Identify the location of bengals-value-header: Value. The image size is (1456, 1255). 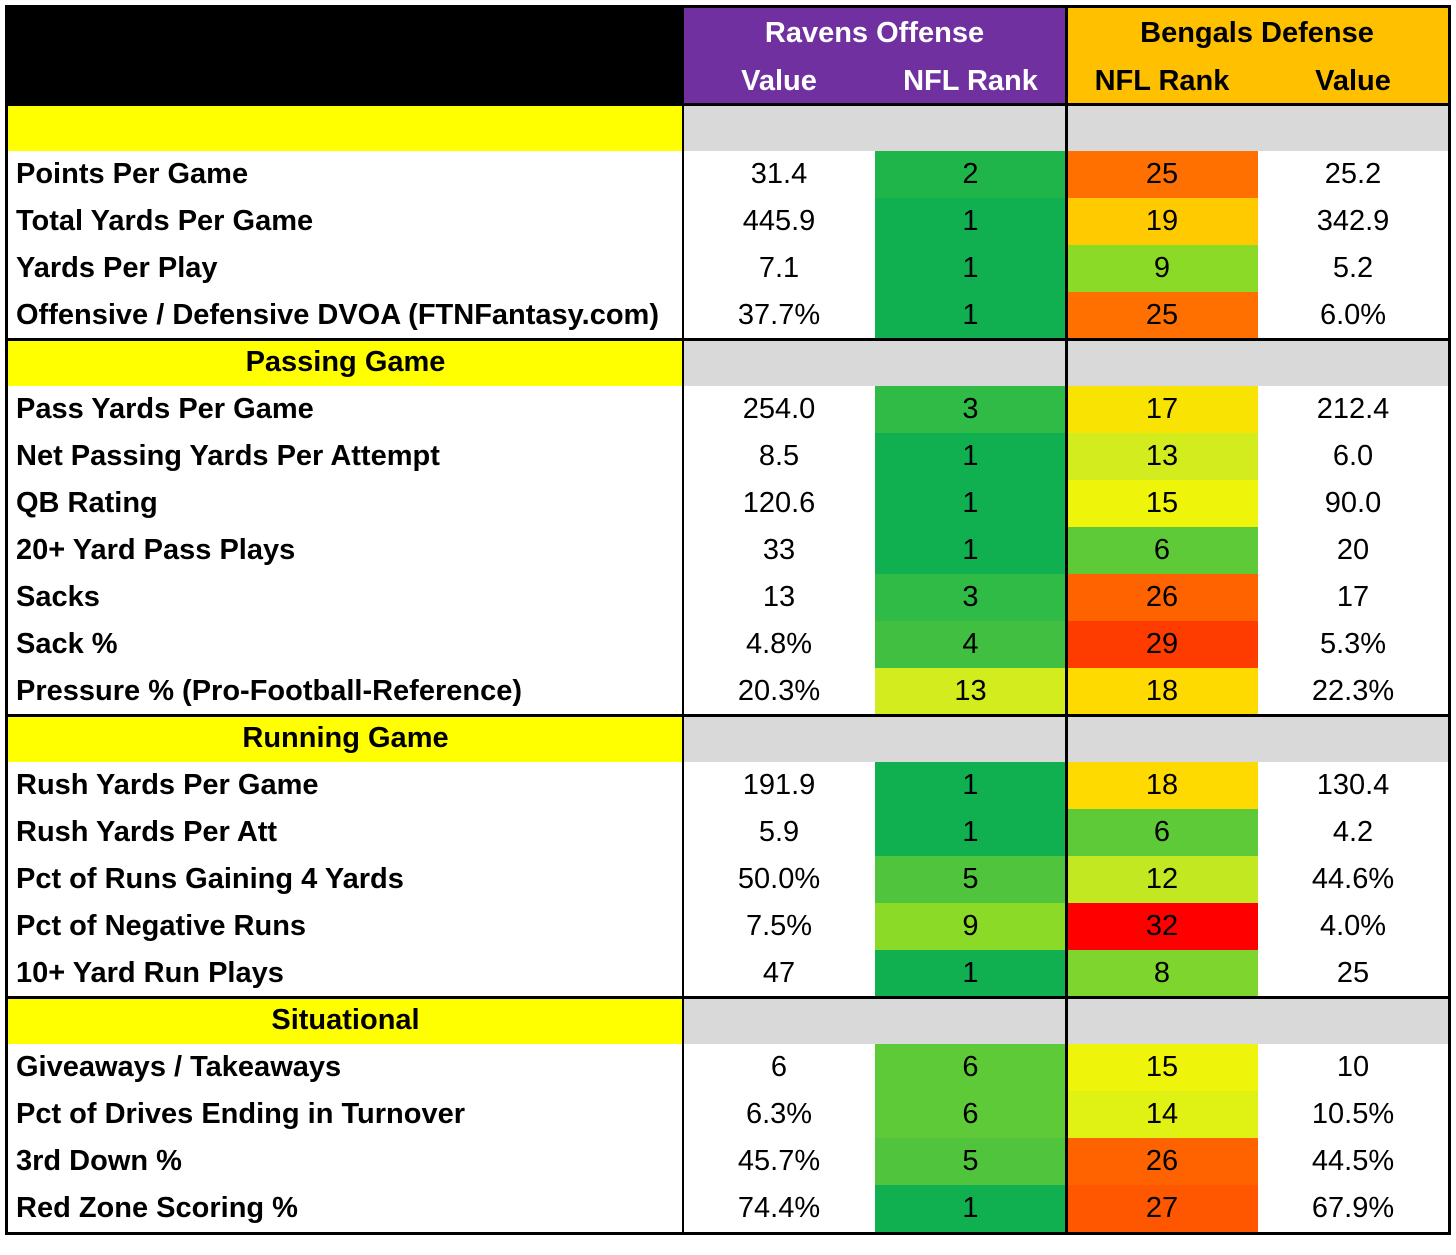
(1353, 80).